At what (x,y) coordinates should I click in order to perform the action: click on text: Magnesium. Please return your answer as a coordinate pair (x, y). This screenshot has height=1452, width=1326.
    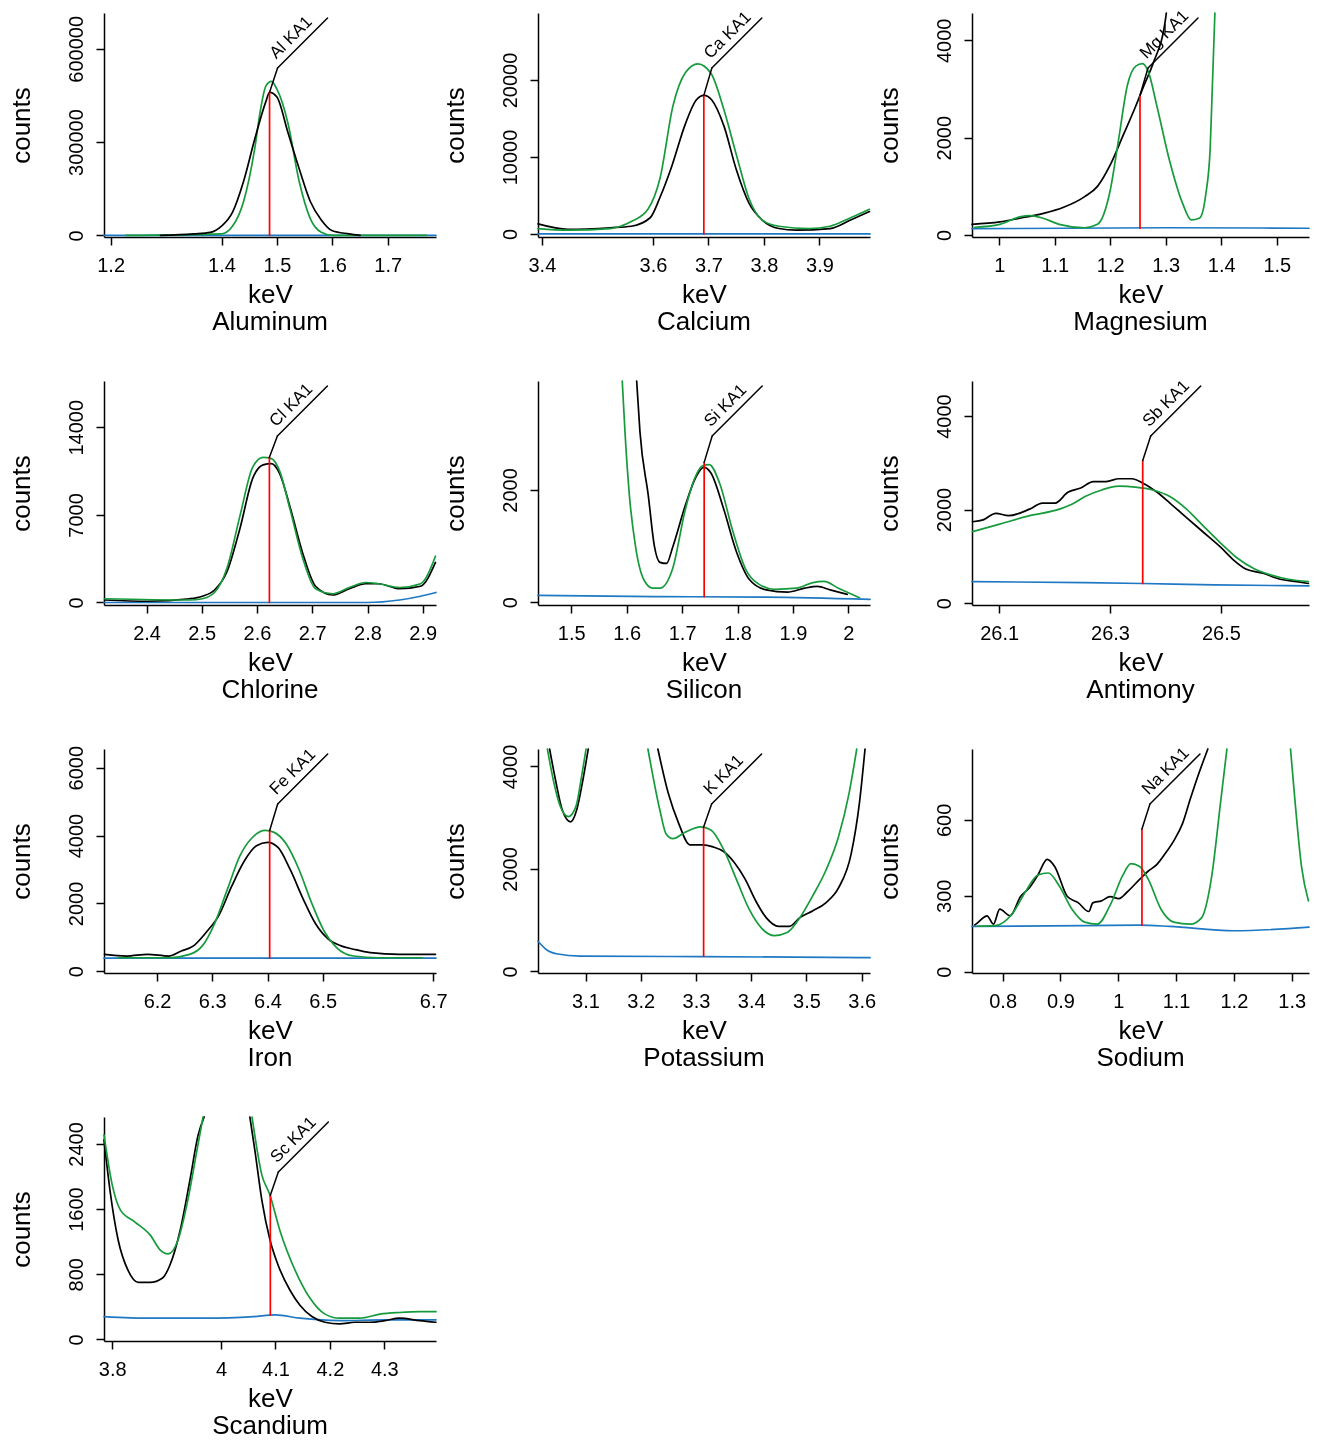
    Looking at the image, I should click on (1140, 321).